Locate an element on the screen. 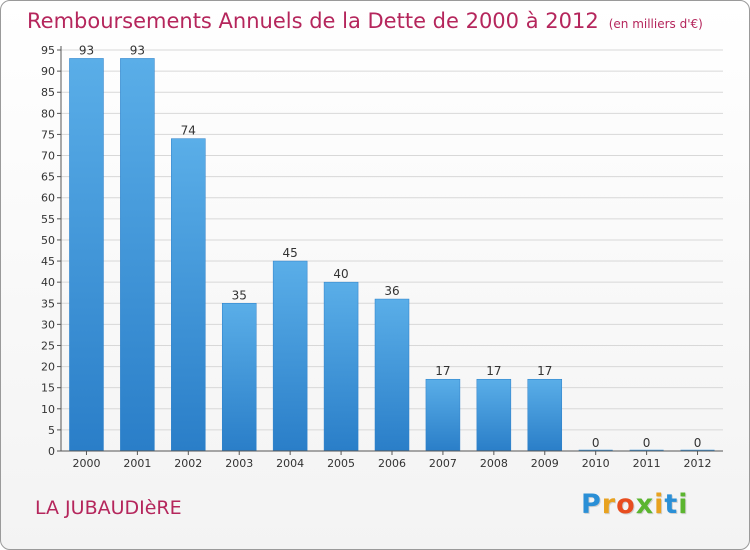 The height and width of the screenshot is (550, 750). data-label: 36 is located at coordinates (391, 291).